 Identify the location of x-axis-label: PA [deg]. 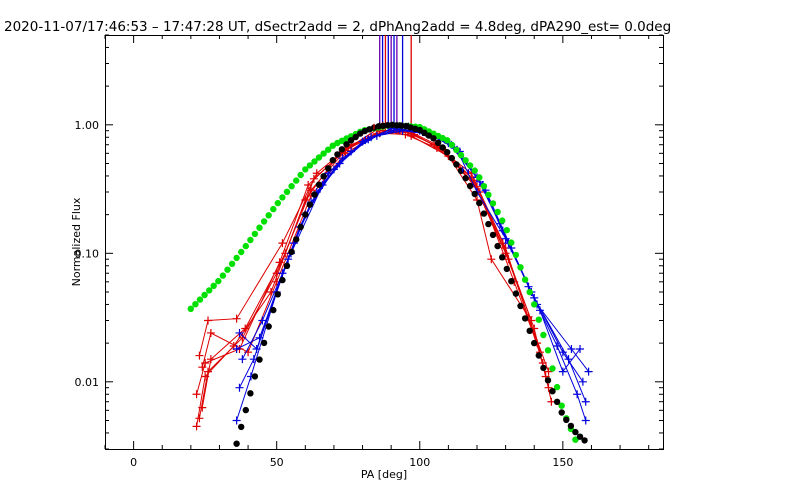
(384, 474).